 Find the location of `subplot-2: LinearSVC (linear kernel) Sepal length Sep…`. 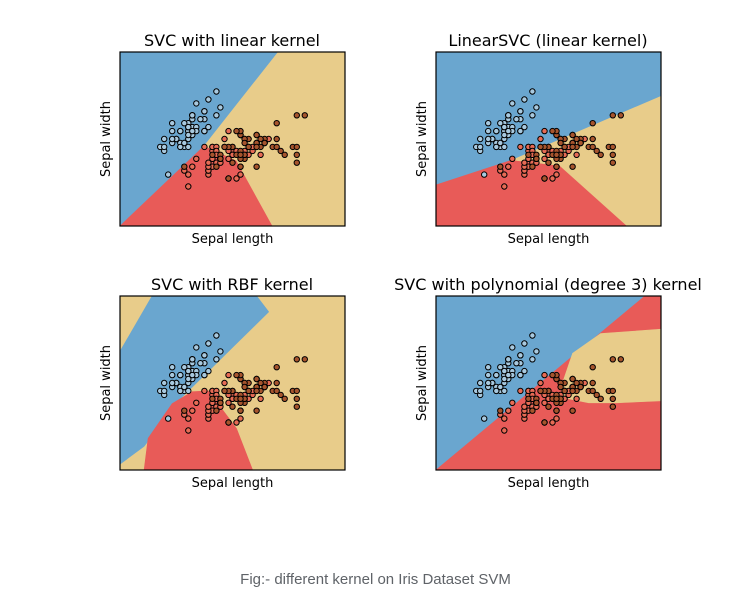

subplot-2: LinearSVC (linear kernel) Sepal length Sep… is located at coordinates (538, 139).